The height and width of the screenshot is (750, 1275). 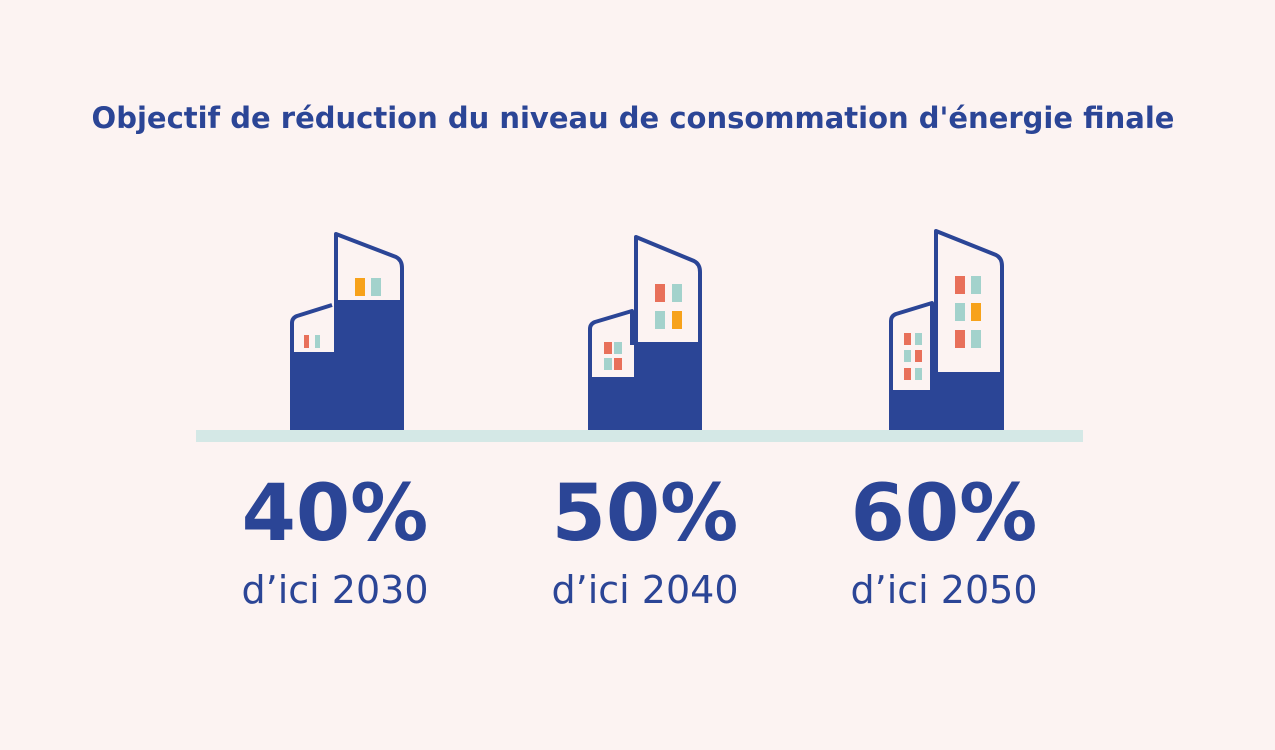 I want to click on percent: 60%, so click(x=944, y=514).